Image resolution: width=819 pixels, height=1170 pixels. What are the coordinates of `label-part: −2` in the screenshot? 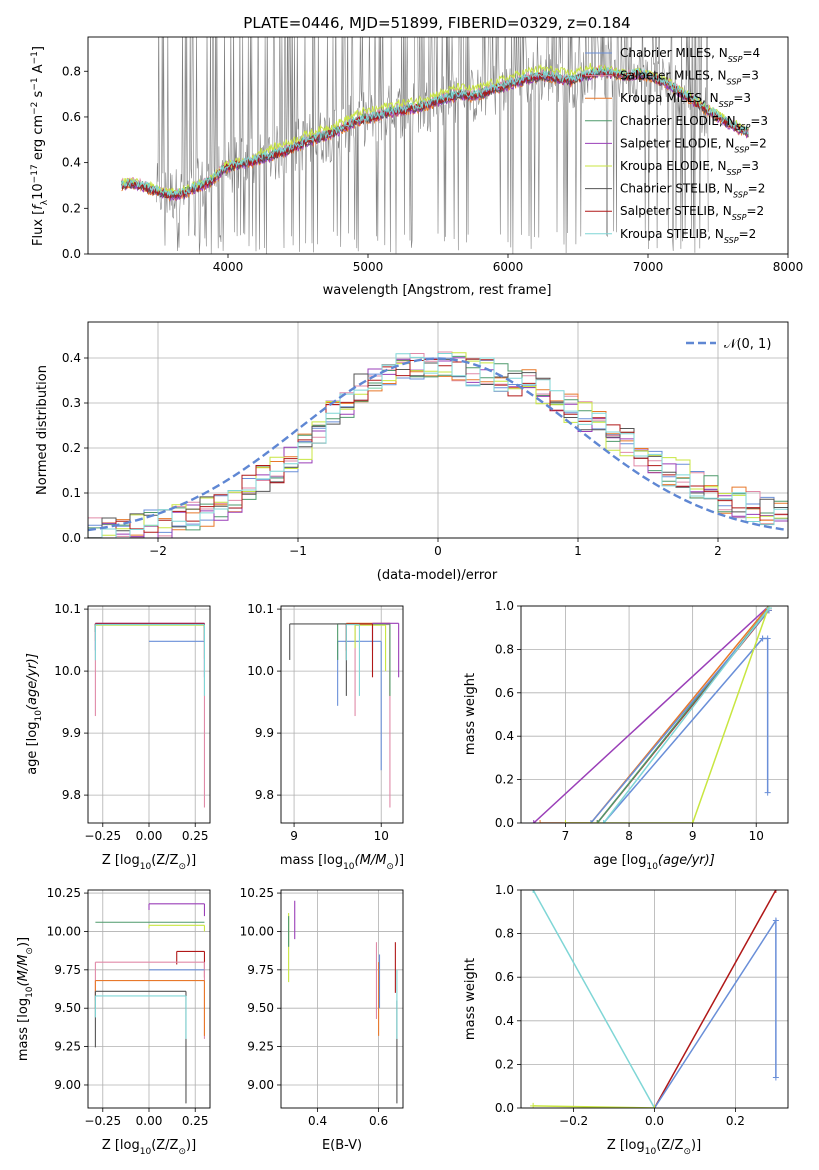 It's located at (35, 108).